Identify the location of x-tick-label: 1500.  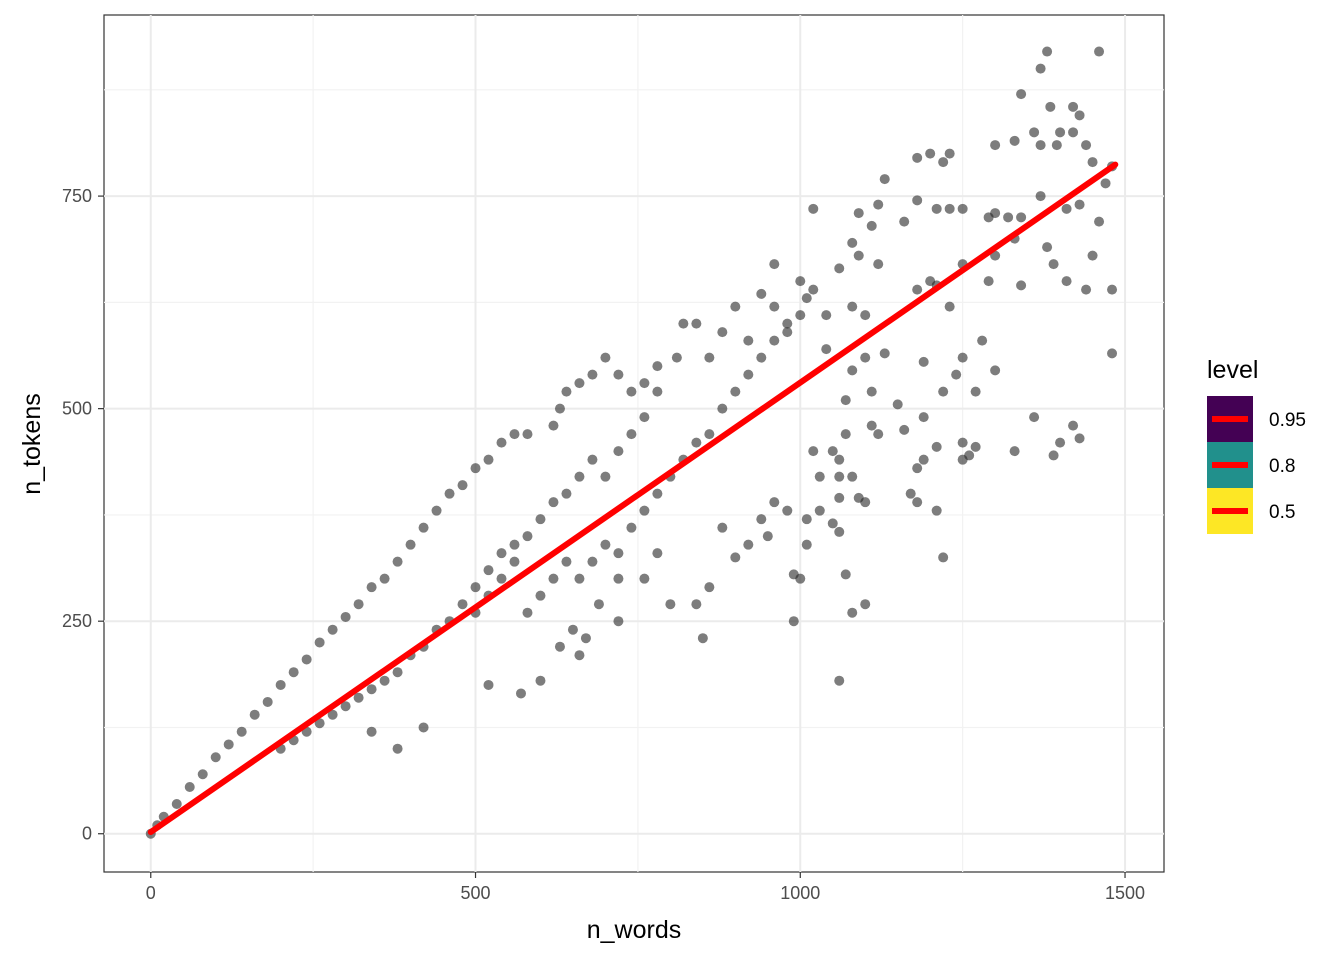
(1125, 893).